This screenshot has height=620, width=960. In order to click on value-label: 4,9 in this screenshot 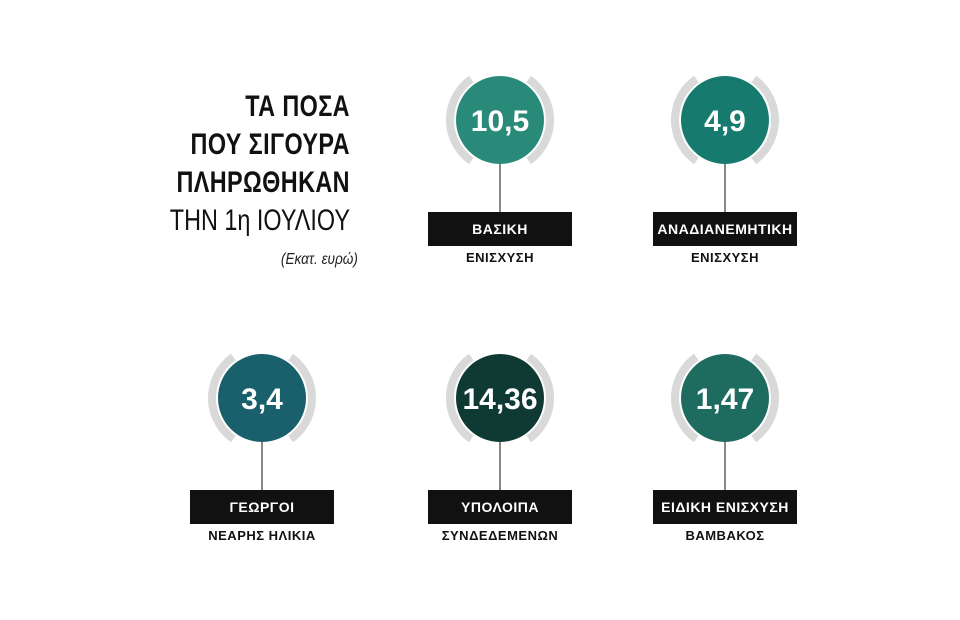, I will do `click(725, 121)`.